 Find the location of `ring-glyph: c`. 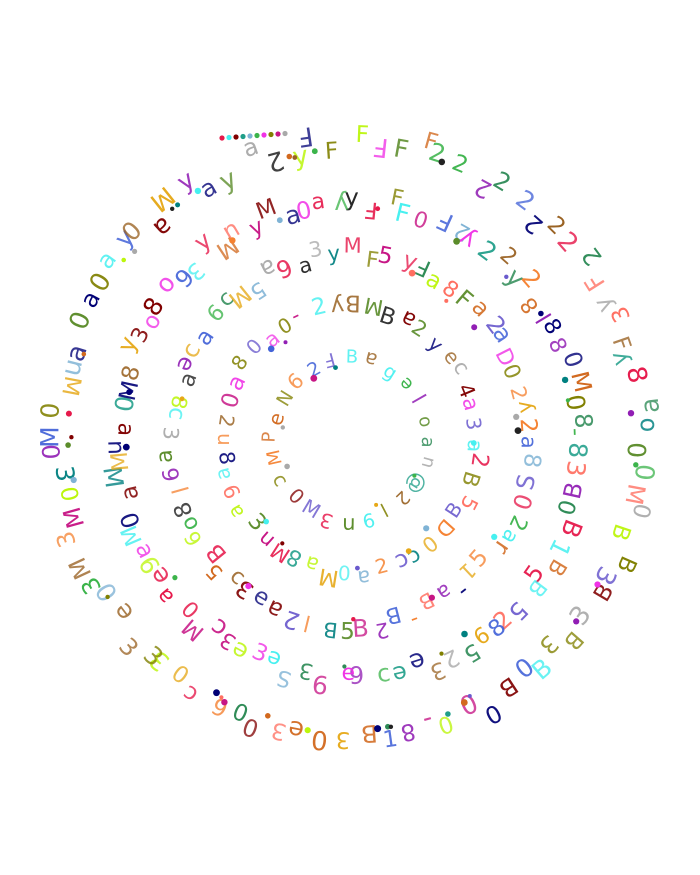

ring-glyph: c is located at coordinates (177, 414).